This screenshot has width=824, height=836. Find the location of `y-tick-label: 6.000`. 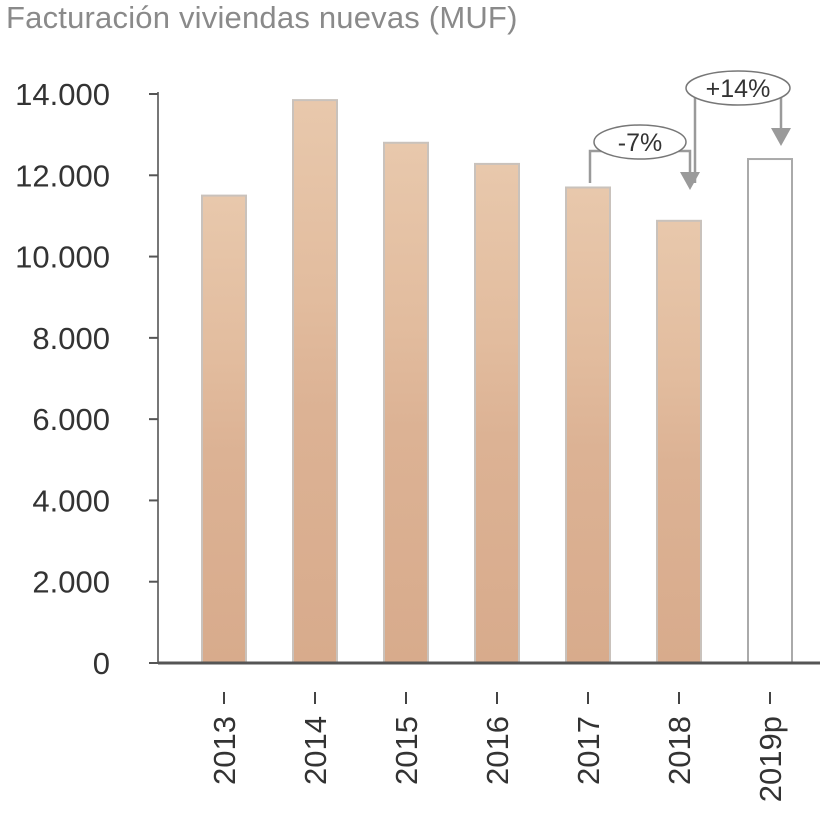

y-tick-label: 6.000 is located at coordinates (71, 419).